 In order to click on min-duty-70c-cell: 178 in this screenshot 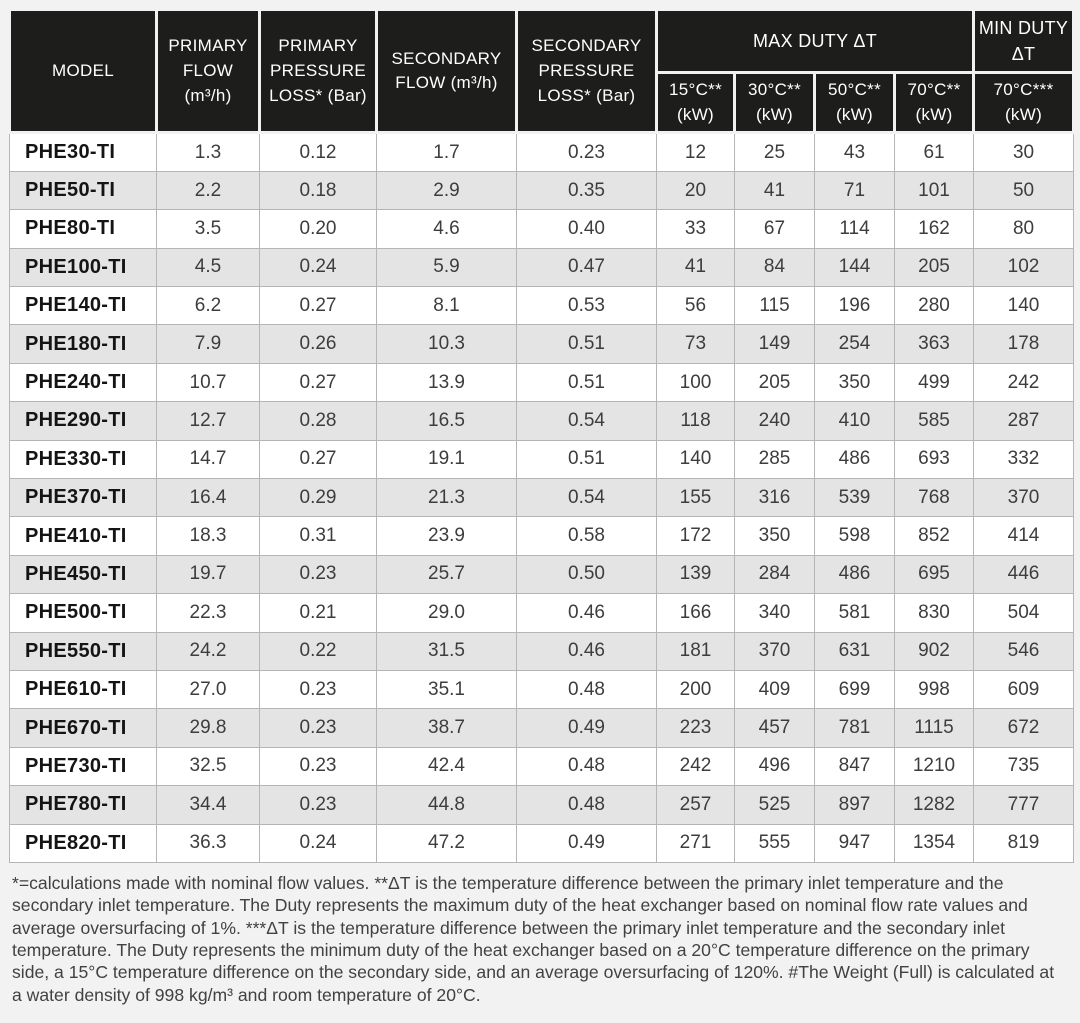, I will do `click(1024, 344)`.